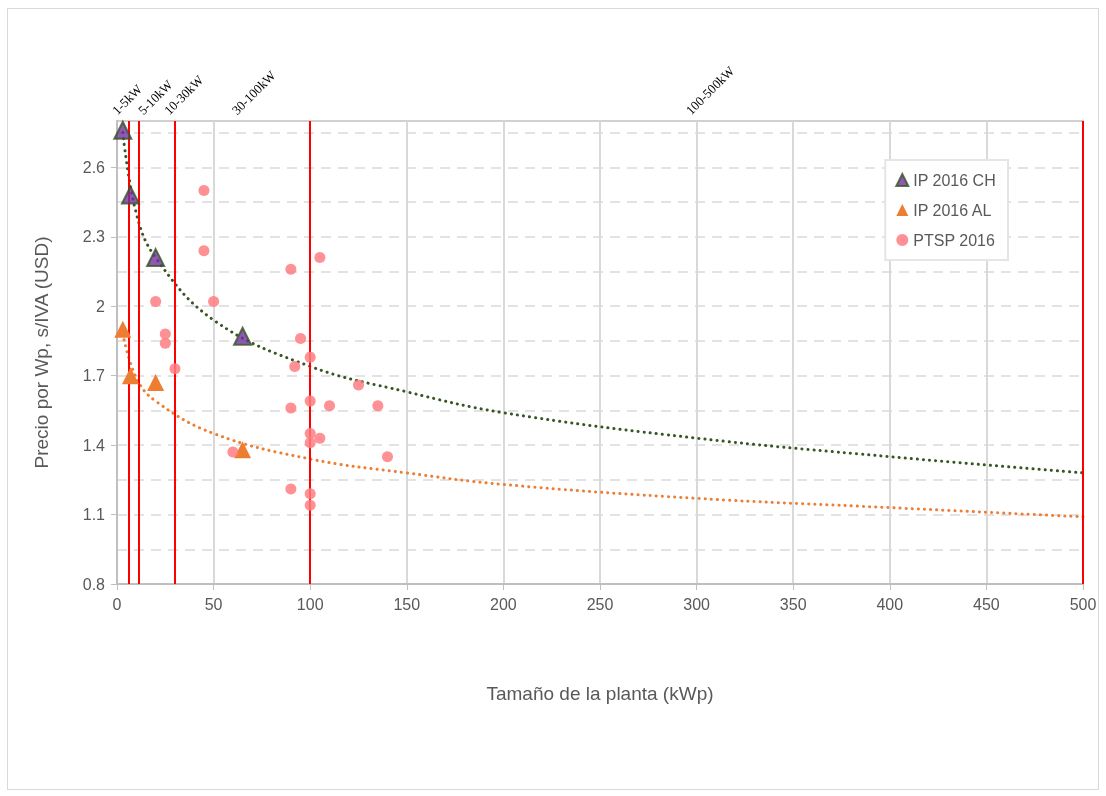  Describe the element at coordinates (890, 604) in the screenshot. I see `x-tick-label: 400` at that location.